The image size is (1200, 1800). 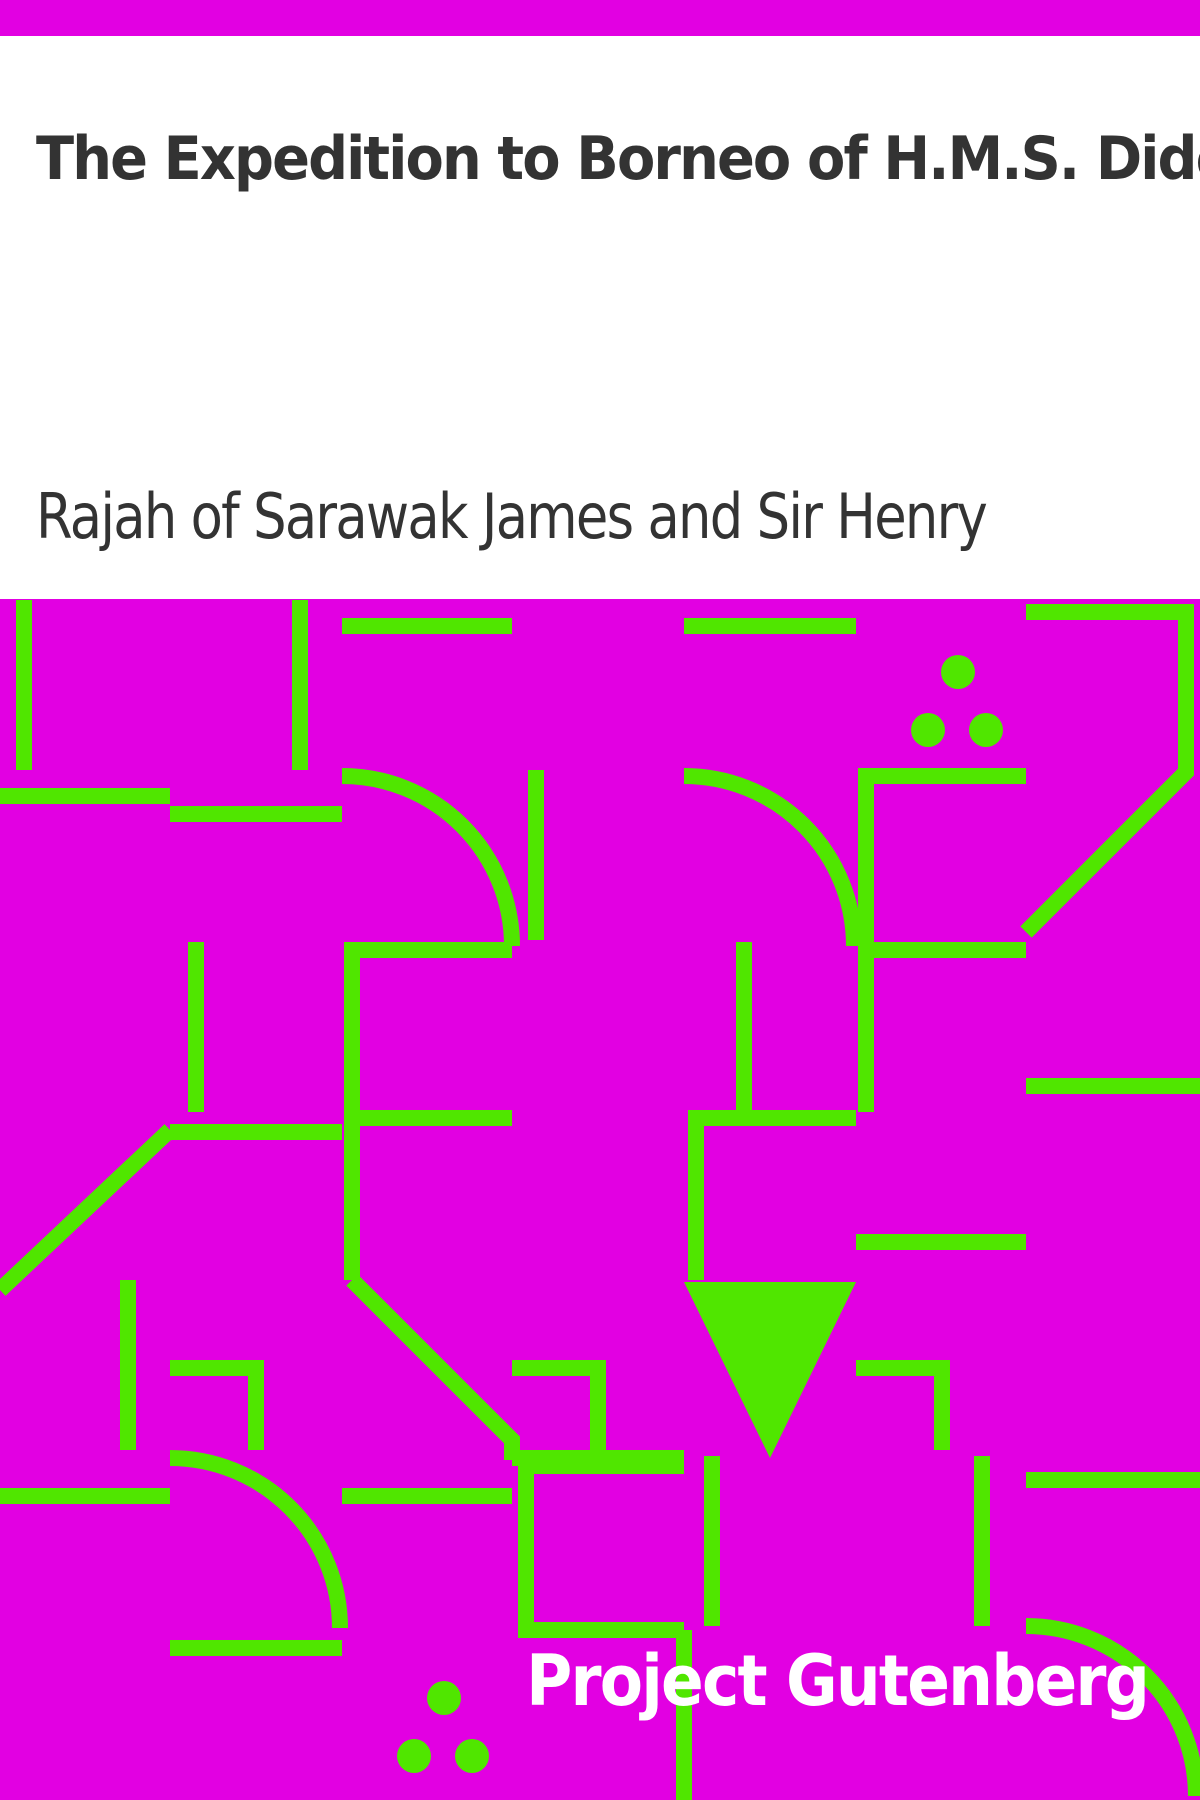 I want to click on publisher-name: Project Gutenberg, so click(x=838, y=1681).